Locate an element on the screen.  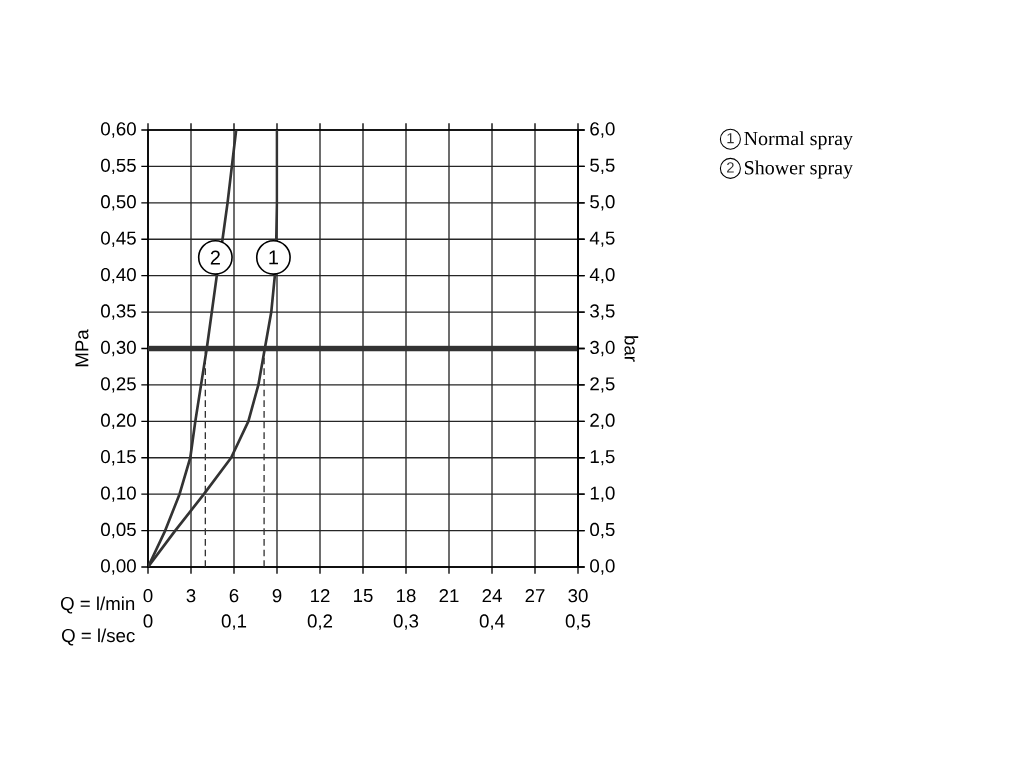
y2-tick-label: 5,0 is located at coordinates (602, 203).